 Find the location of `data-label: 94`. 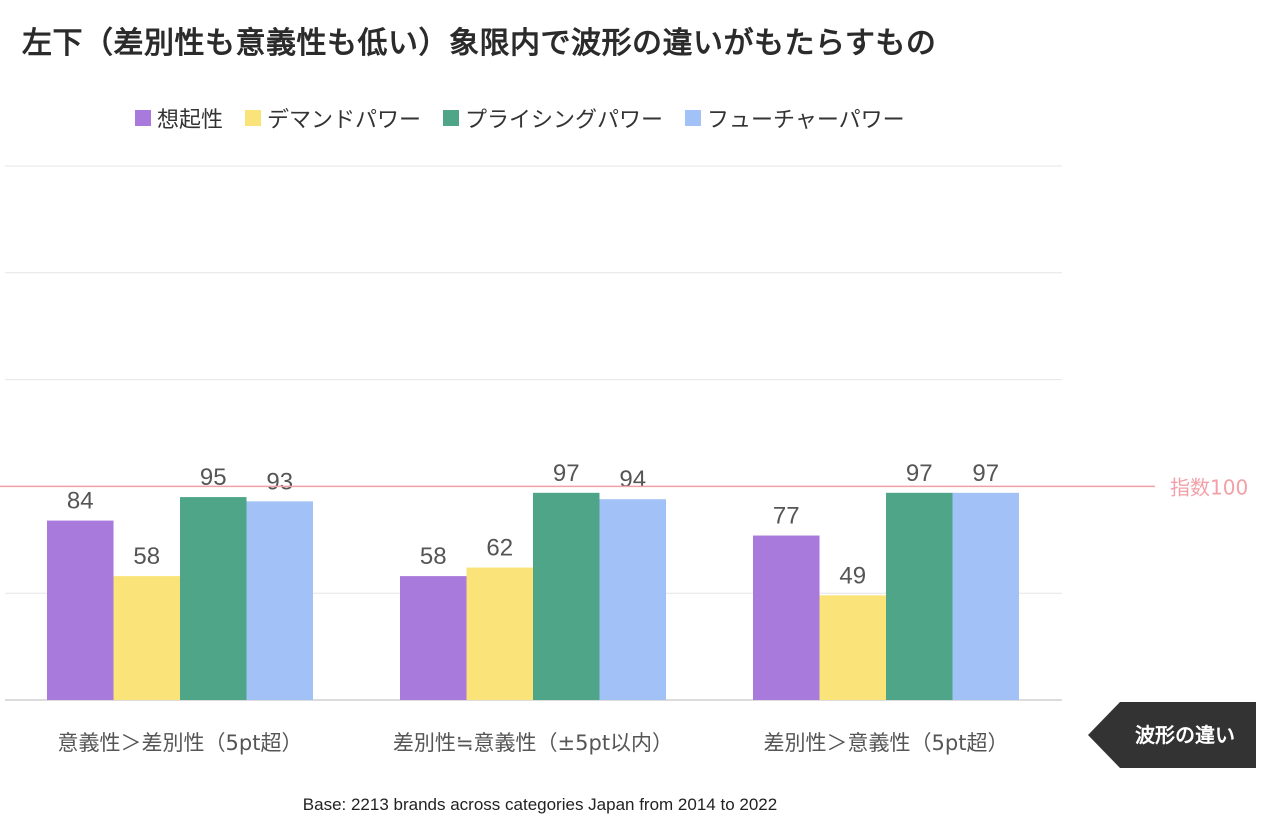

data-label: 94 is located at coordinates (632, 479).